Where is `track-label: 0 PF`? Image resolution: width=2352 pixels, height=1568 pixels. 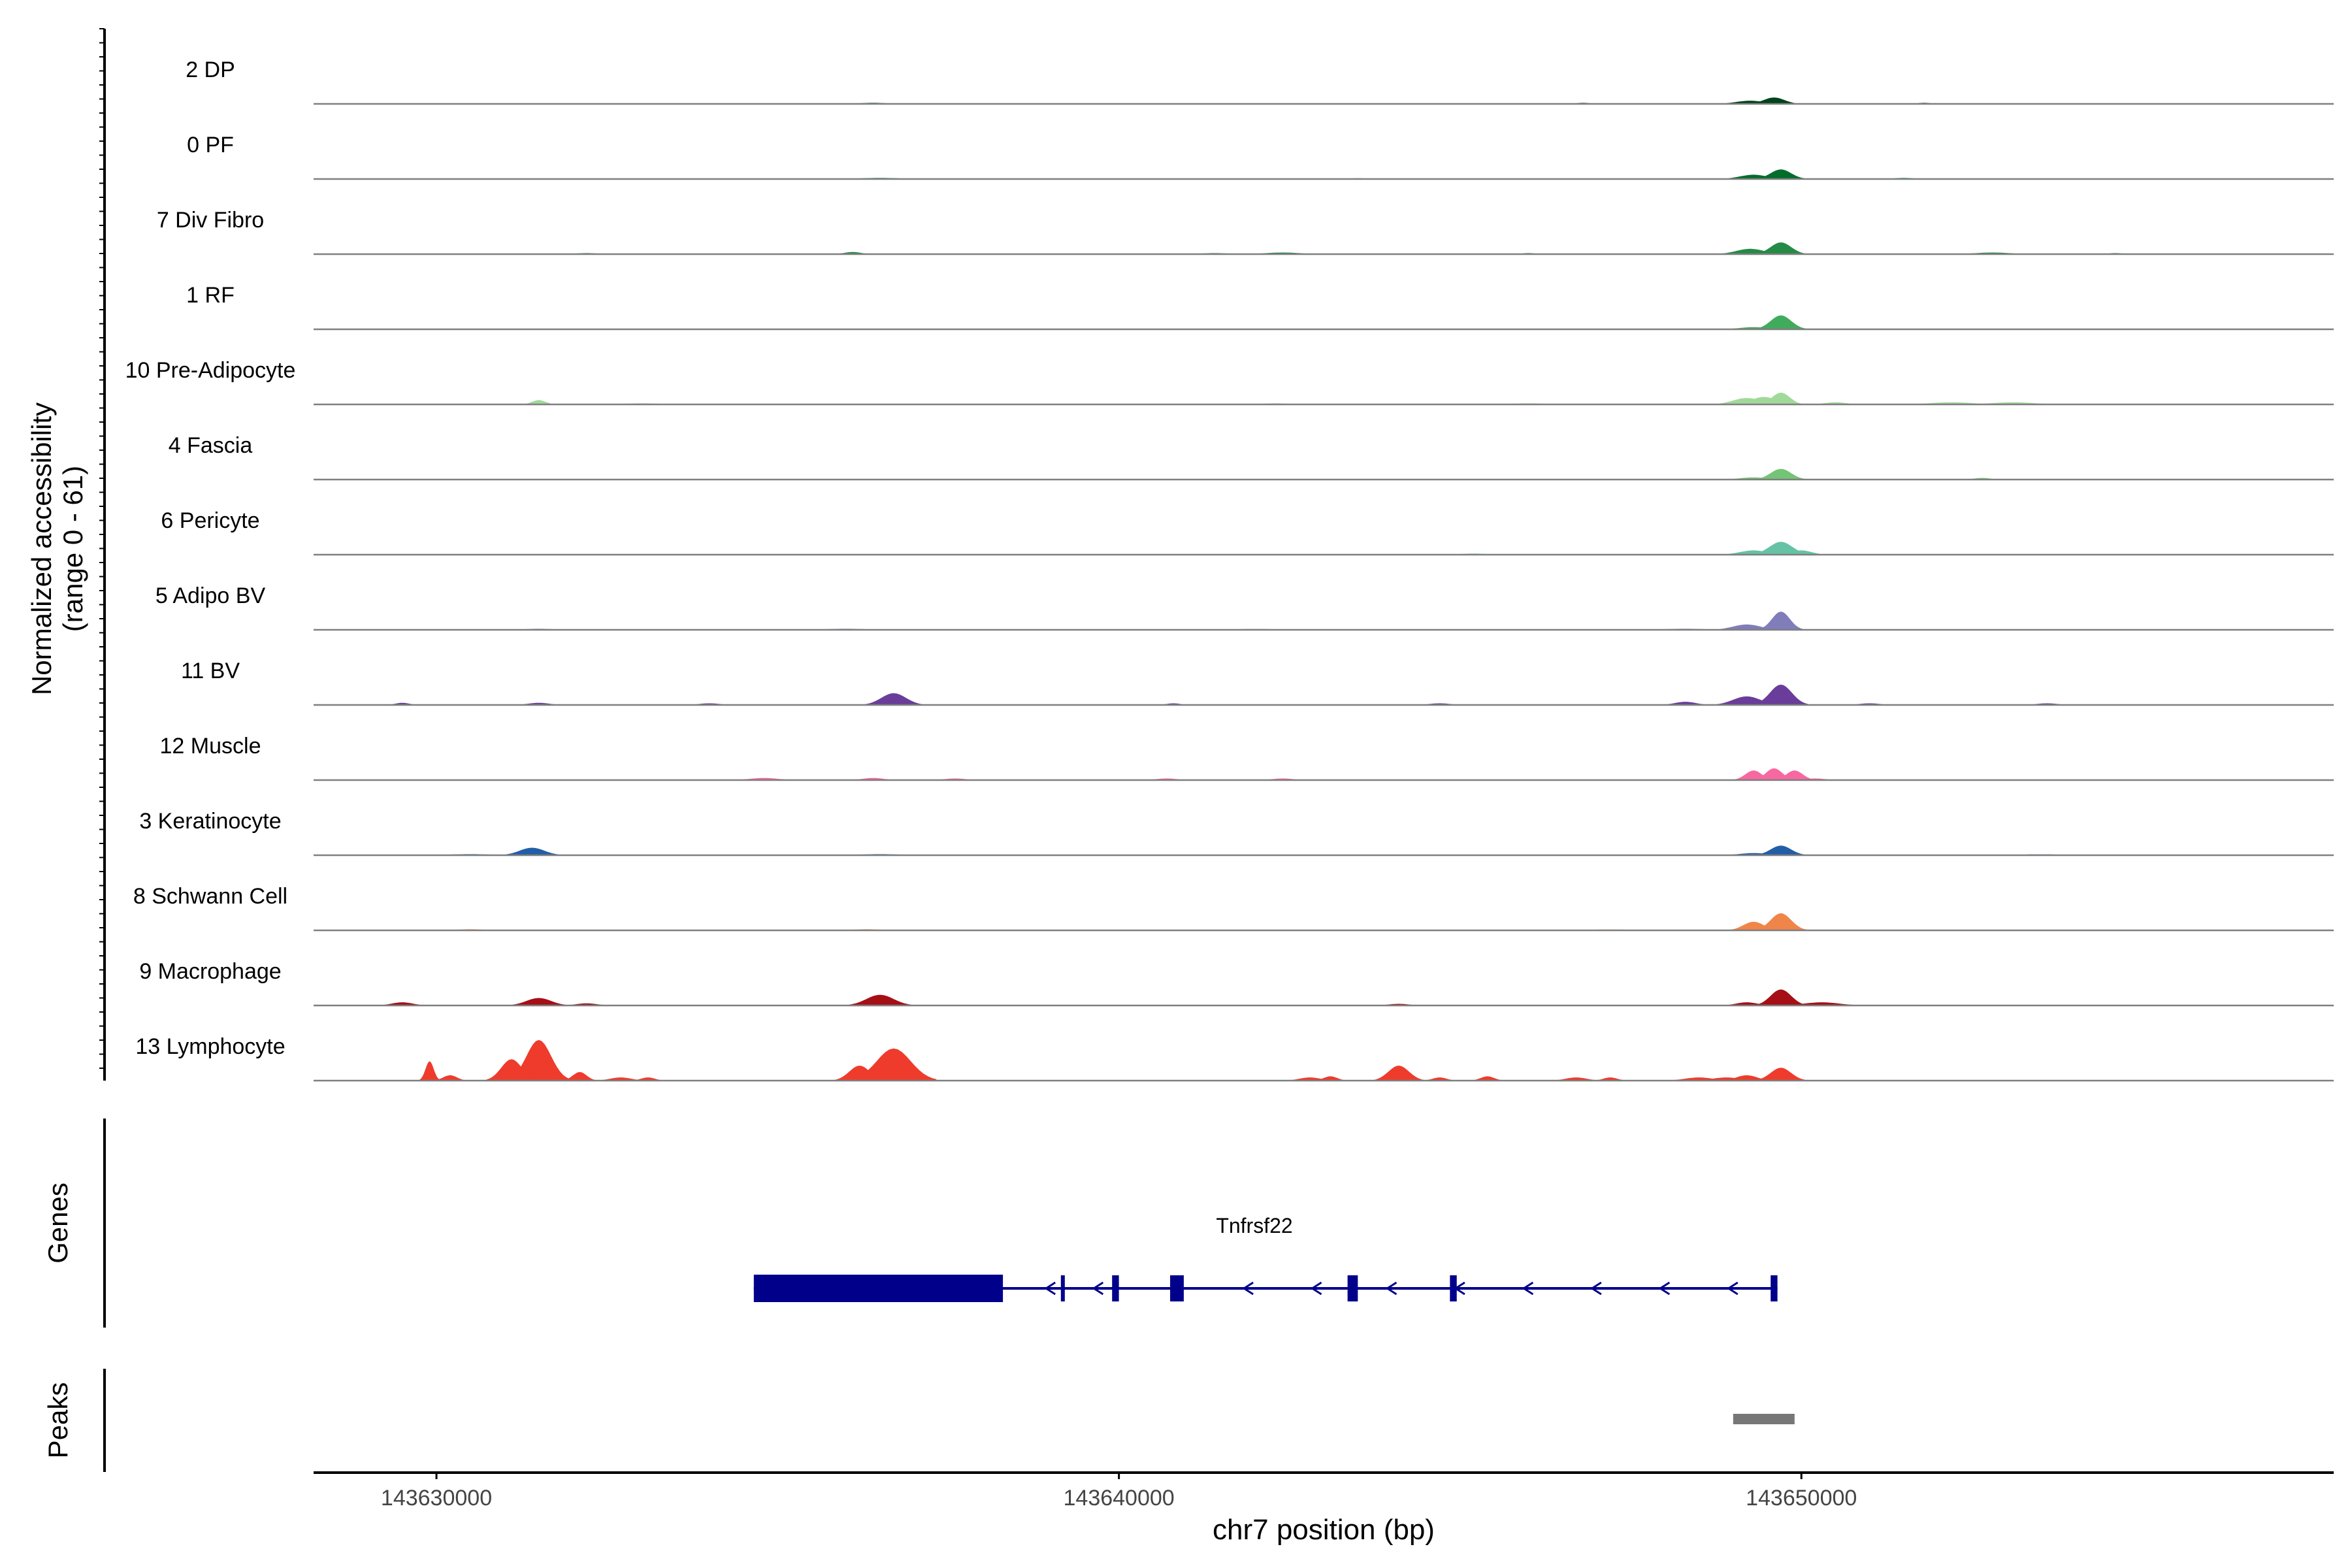
track-label: 0 PF is located at coordinates (210, 145).